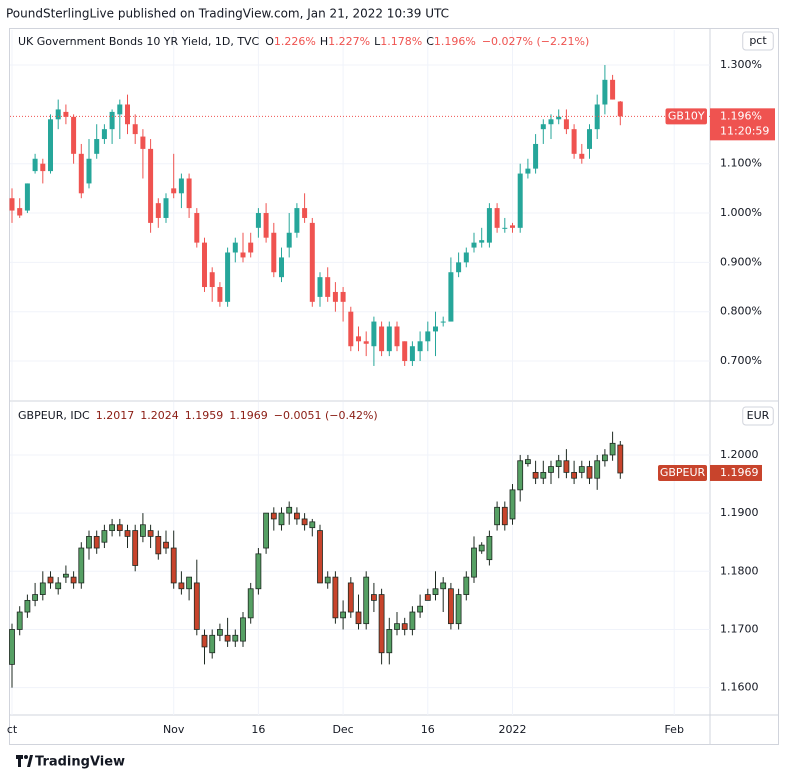 The image size is (789, 779). I want to click on price-tag, so click(742, 124).